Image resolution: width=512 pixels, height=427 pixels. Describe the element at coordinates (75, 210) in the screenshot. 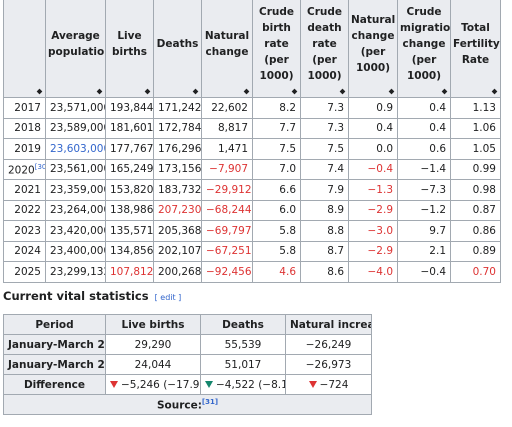

I see `data-cell: 23,264,000` at that location.